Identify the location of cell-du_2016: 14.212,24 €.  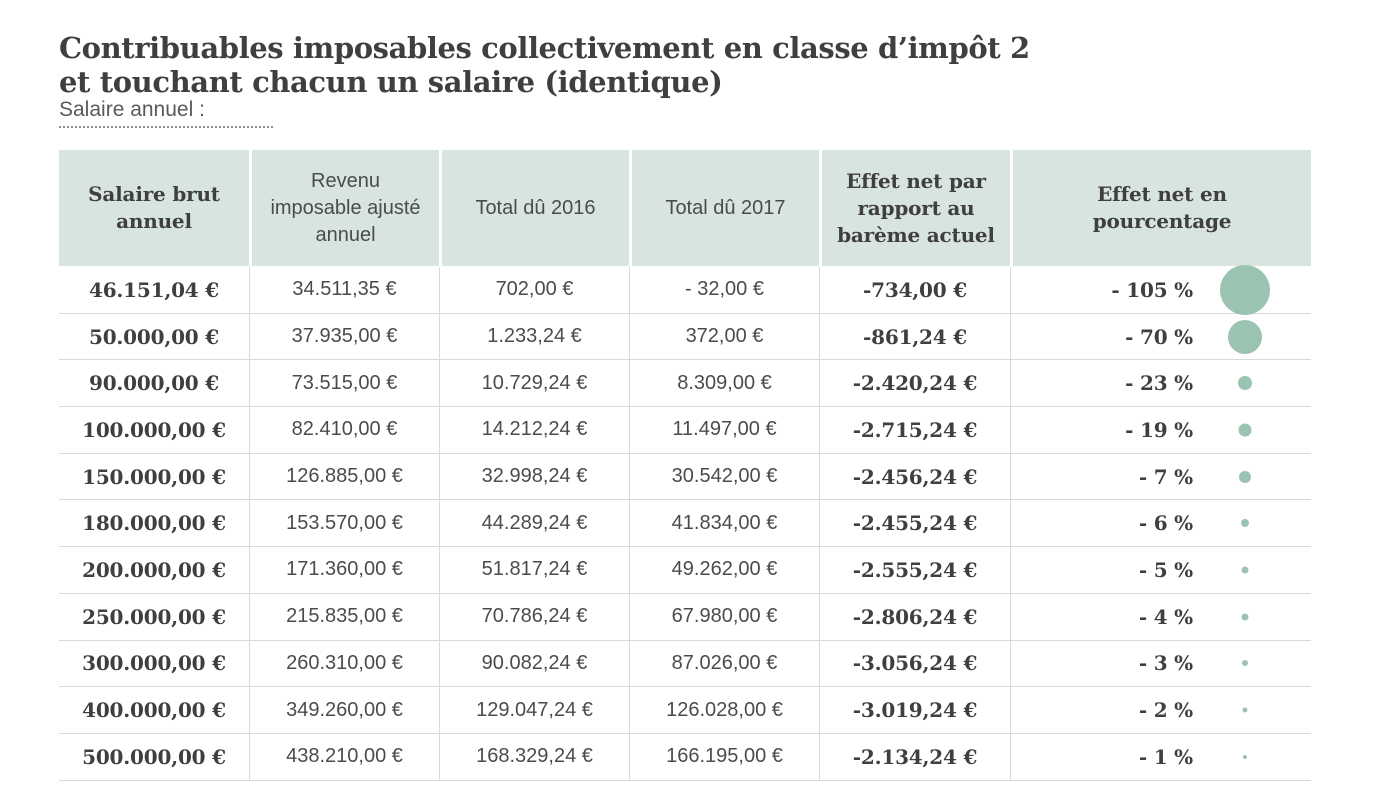
(534, 430).